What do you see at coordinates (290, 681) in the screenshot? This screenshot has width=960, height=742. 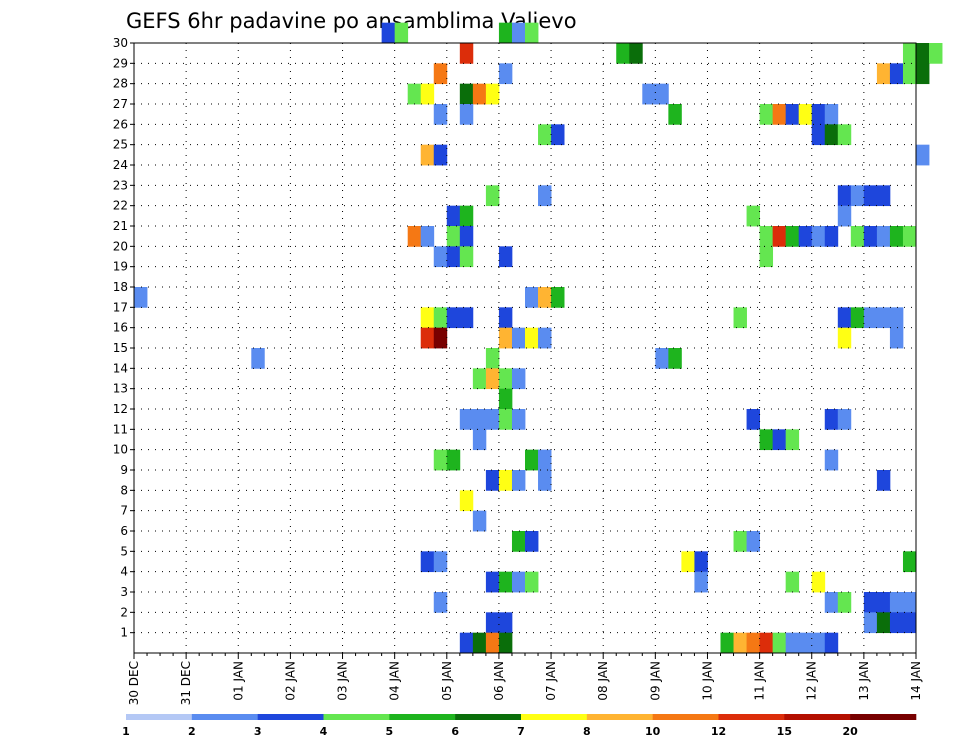 I see `x-tick-label: 02 JAN` at bounding box center [290, 681].